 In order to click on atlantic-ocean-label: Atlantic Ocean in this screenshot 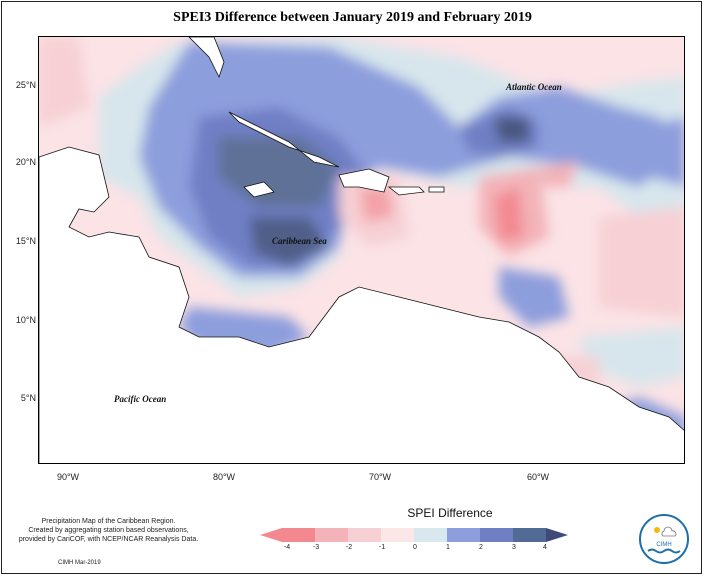, I will do `click(534, 87)`.